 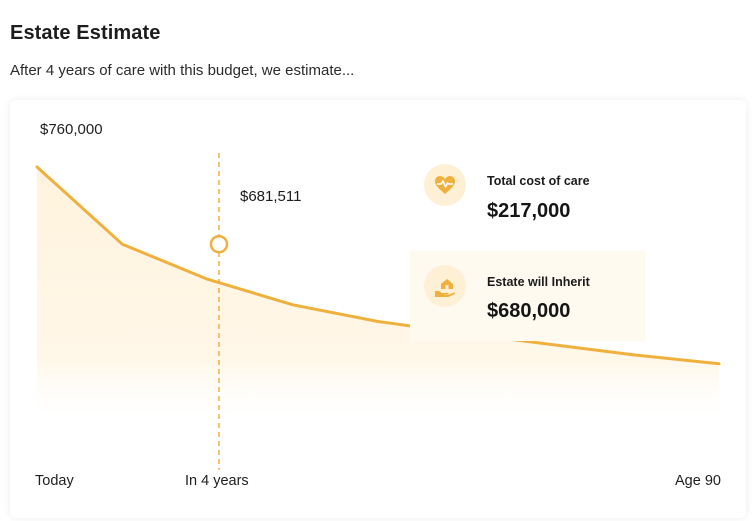 What do you see at coordinates (219, 244) in the screenshot?
I see `four-year-point` at bounding box center [219, 244].